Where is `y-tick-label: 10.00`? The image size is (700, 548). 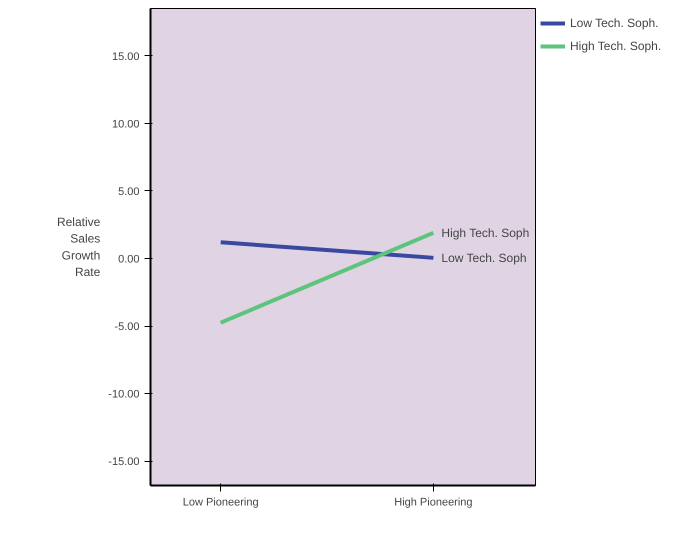 y-tick-label: 10.00 is located at coordinates (126, 124).